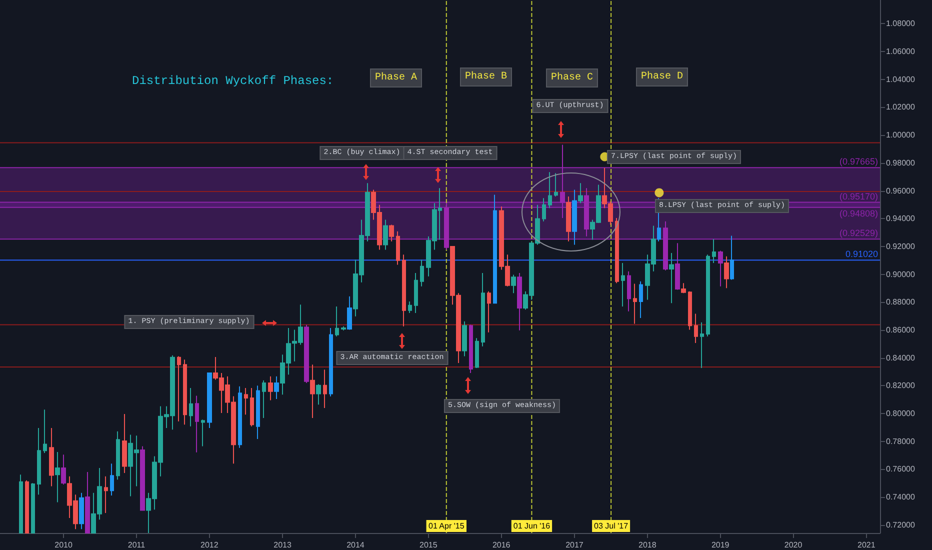  I want to click on y-tick-label: 0.74000, so click(901, 497).